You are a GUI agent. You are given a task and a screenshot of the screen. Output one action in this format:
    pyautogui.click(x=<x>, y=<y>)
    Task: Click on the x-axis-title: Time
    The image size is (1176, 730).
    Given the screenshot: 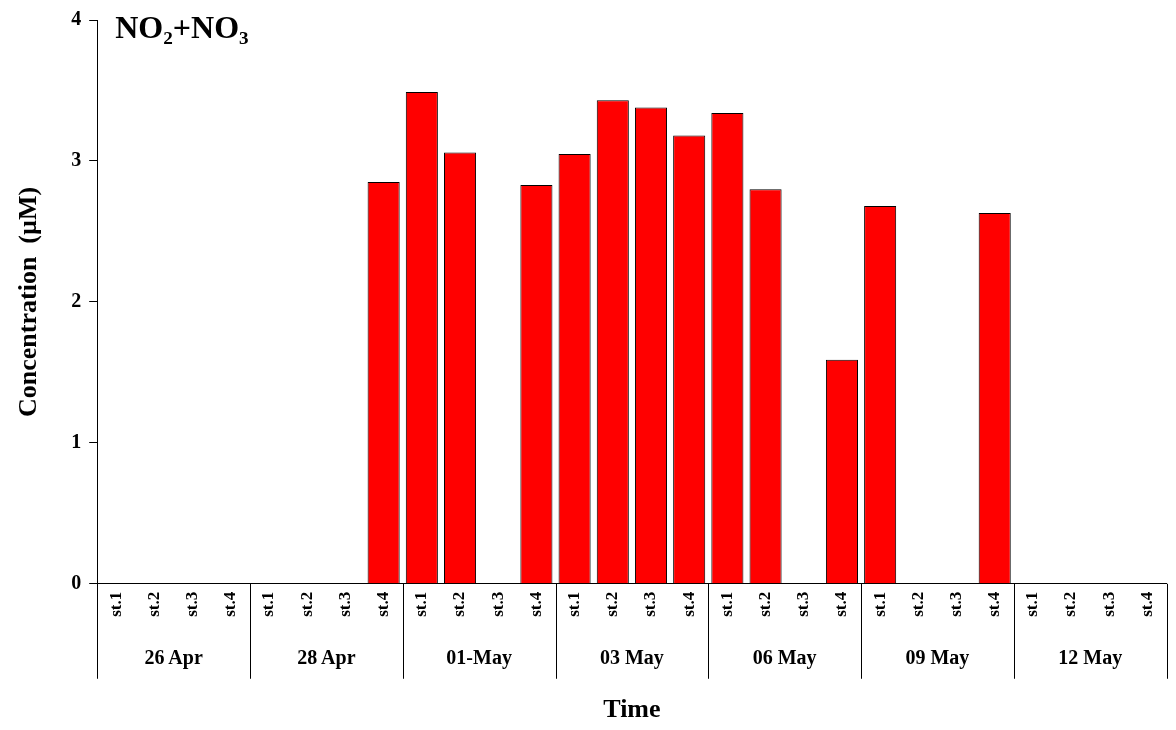 What is the action you would take?
    pyautogui.click(x=632, y=709)
    